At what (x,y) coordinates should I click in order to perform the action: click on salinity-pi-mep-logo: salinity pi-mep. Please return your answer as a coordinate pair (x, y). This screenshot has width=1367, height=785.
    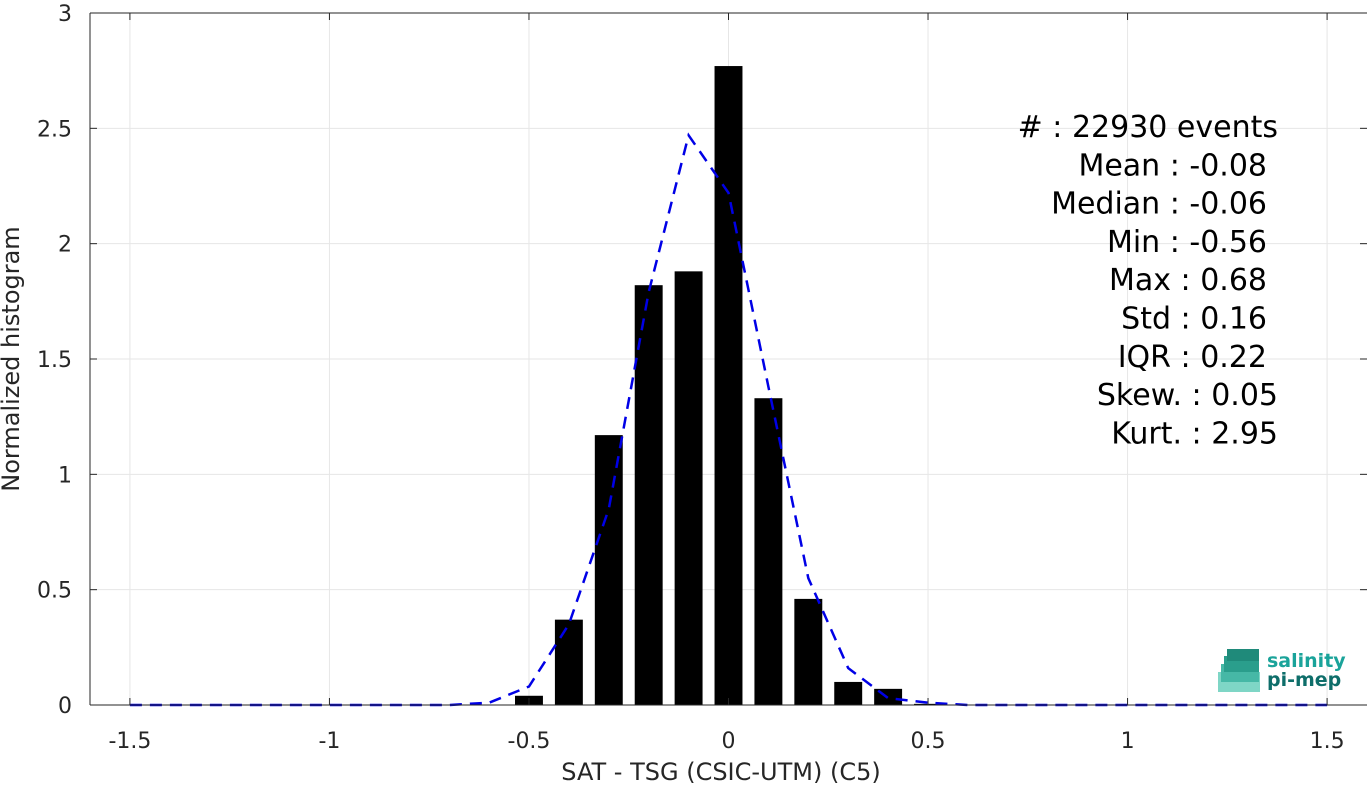
    Looking at the image, I should click on (1282, 670).